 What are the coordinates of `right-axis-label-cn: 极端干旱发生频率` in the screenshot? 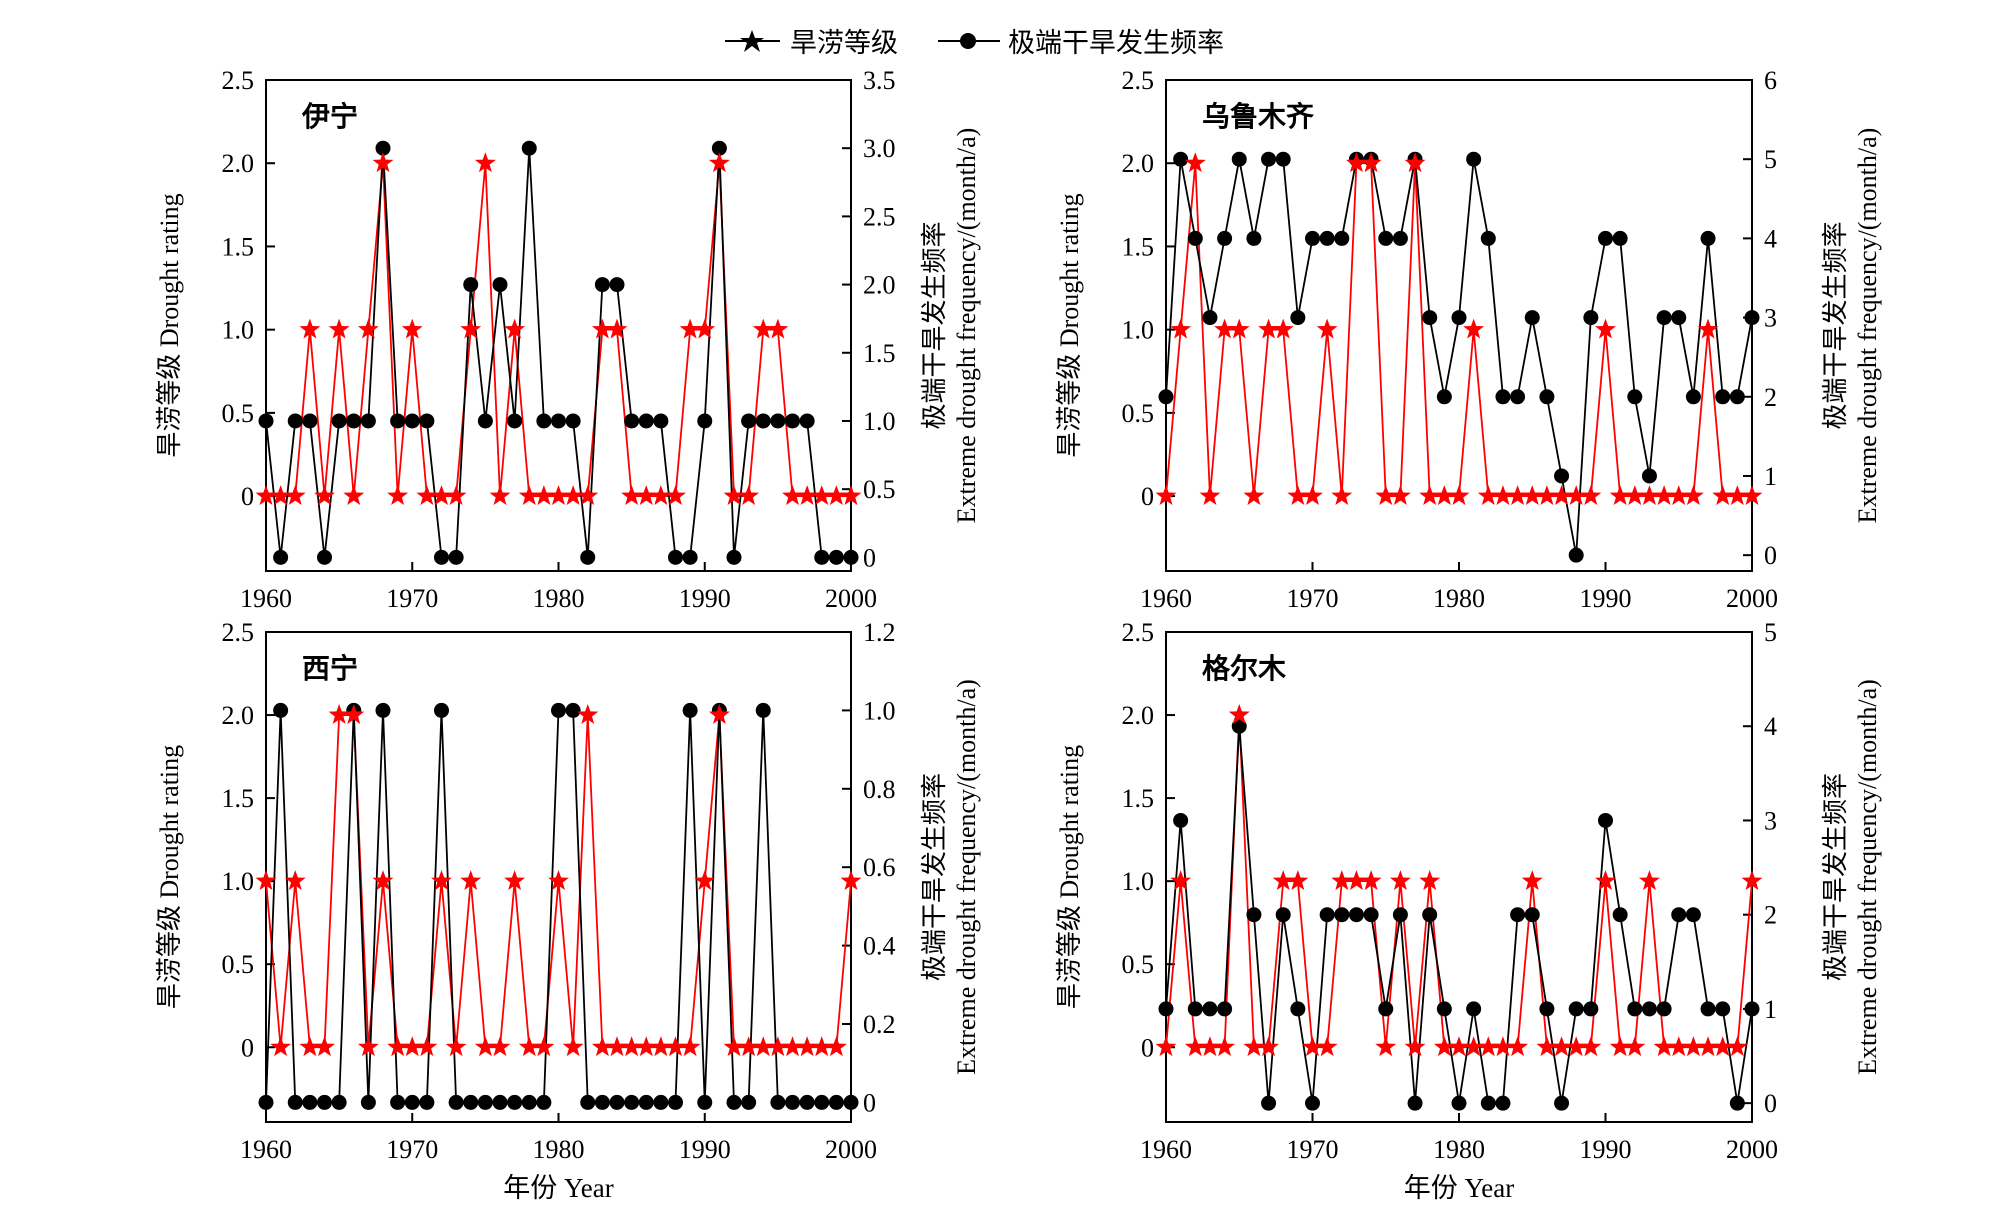 It's located at (934, 877).